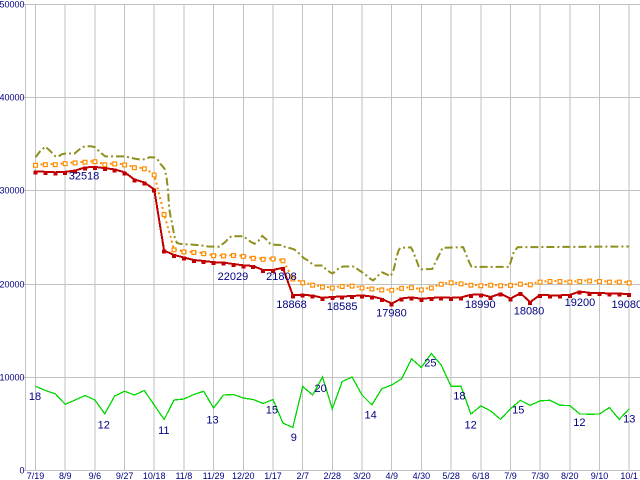  Describe the element at coordinates (362, 475) in the screenshot. I see `svg-text: 3/20` at that location.